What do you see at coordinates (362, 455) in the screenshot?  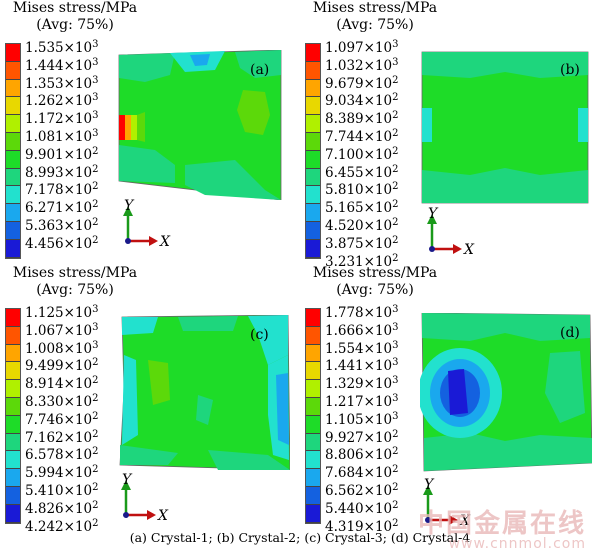 I see `legend-tick-label: 8.806×102` at bounding box center [362, 455].